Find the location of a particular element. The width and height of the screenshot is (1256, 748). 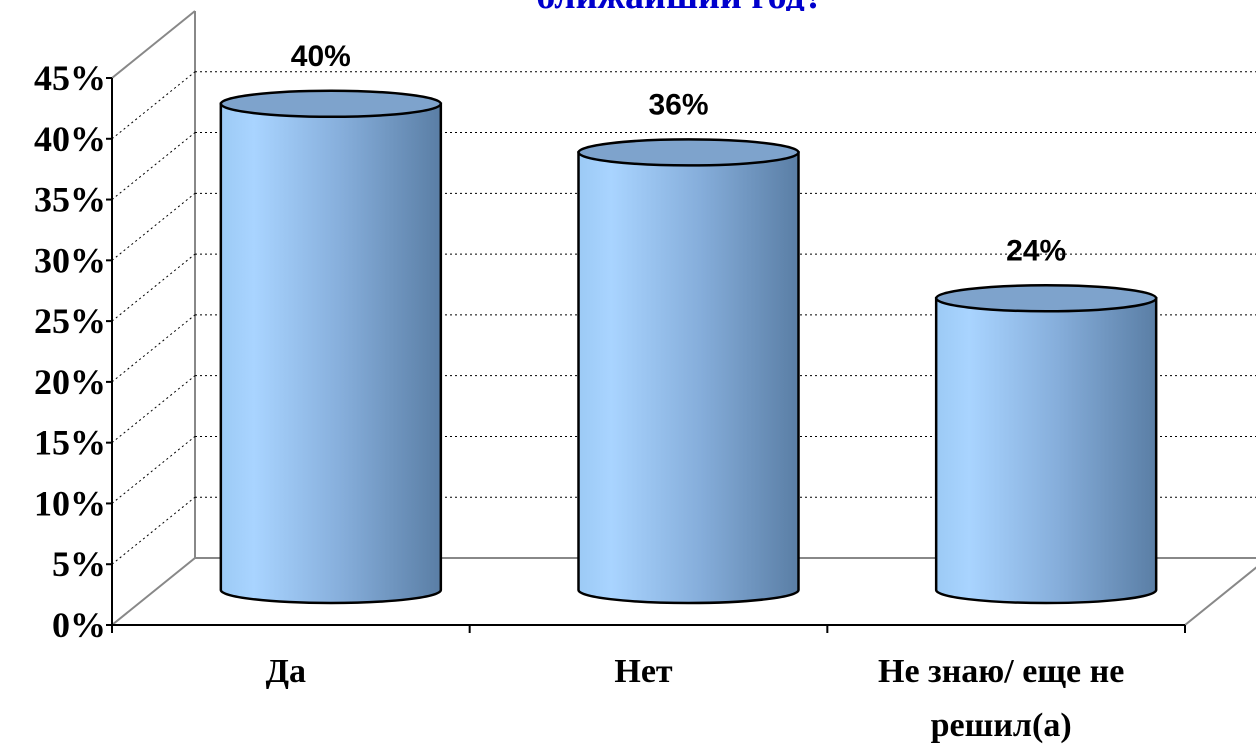

side-wall-edge is located at coordinates (153, 44).